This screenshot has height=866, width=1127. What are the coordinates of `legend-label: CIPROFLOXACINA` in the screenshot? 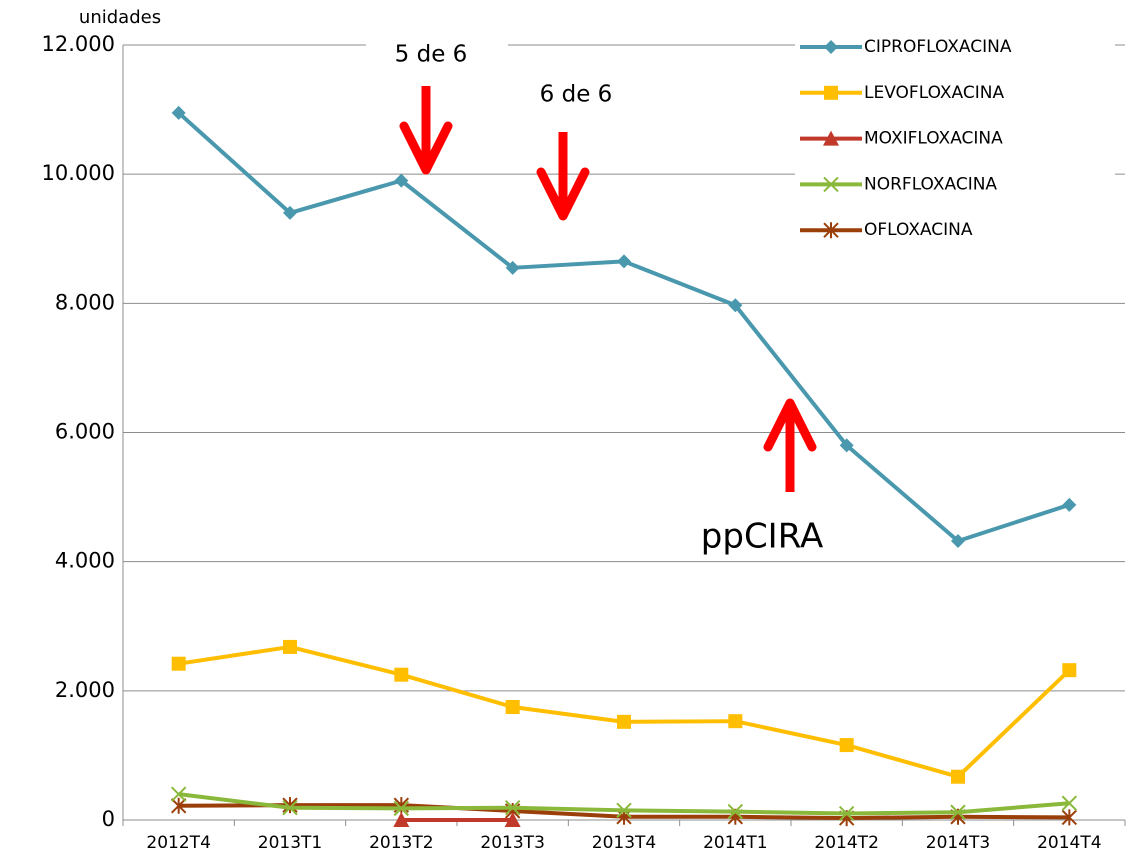 It's located at (938, 47).